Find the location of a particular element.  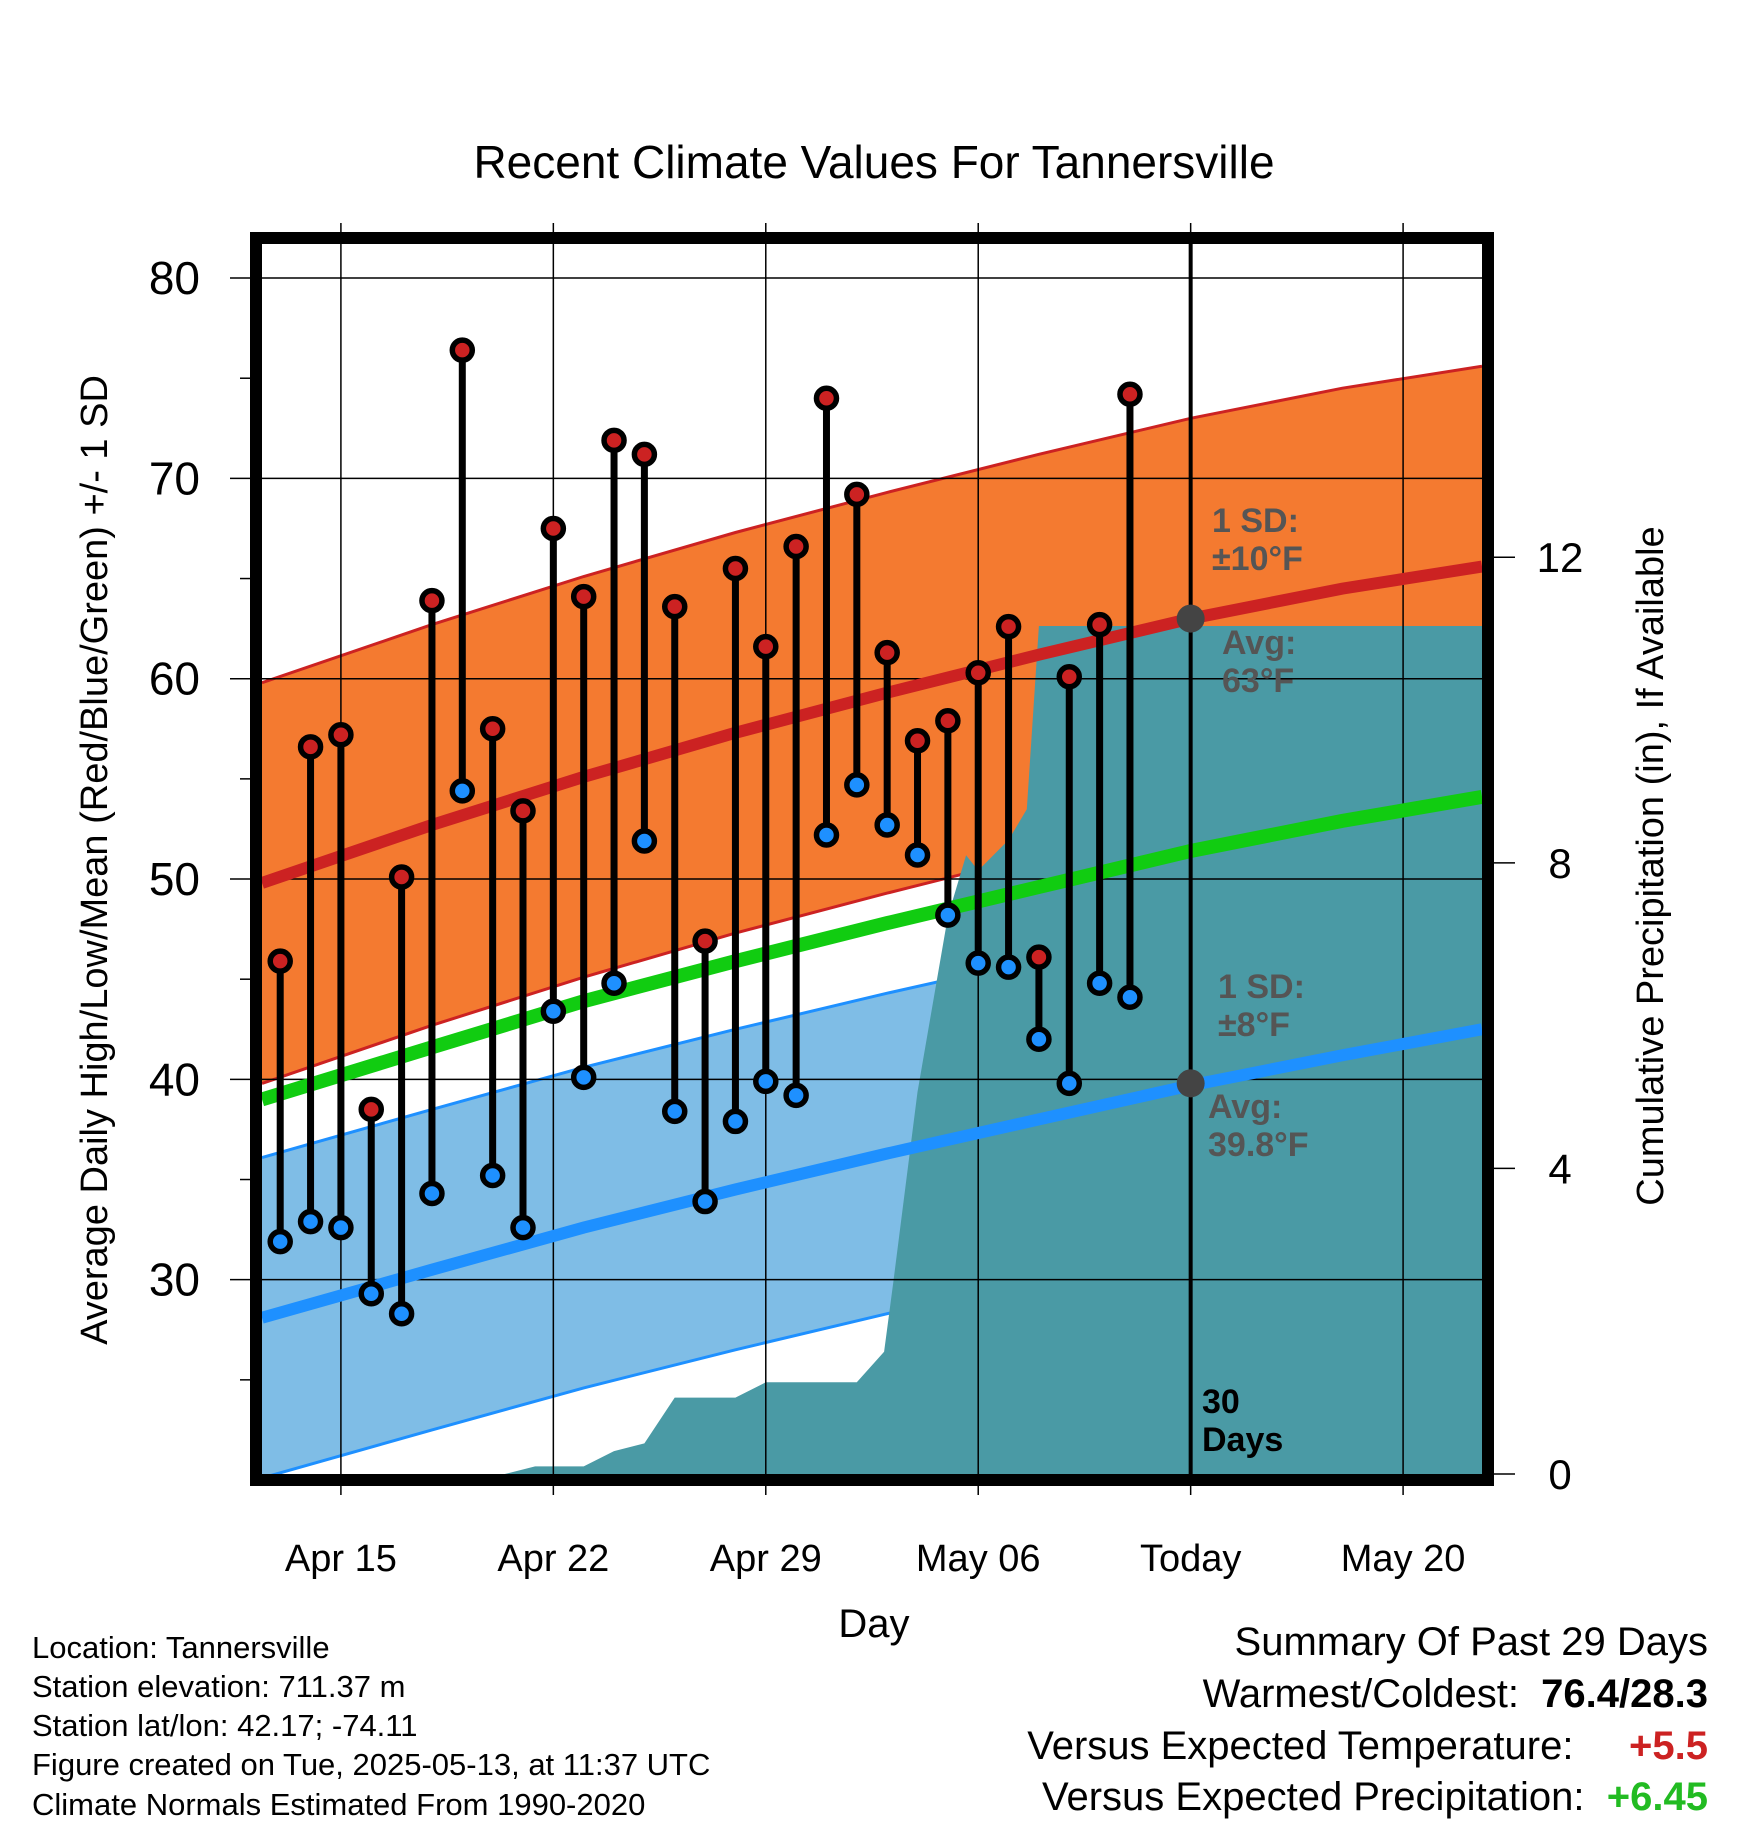

y2-tick-label-4: 4 is located at coordinates (1559, 1168).